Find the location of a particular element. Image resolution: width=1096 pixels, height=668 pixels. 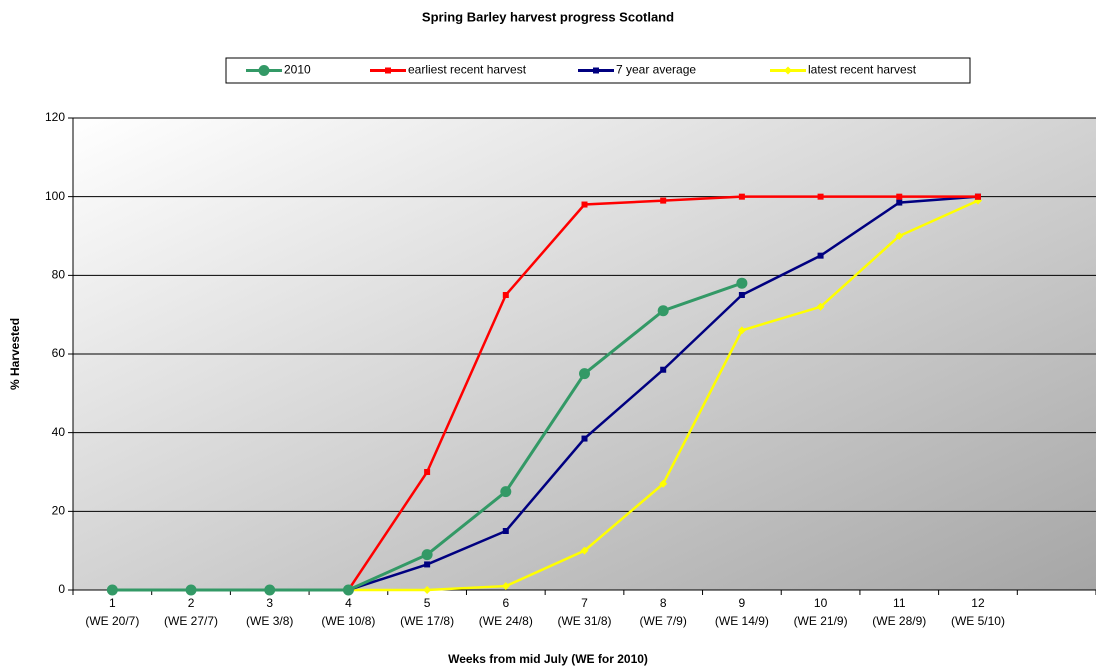

x-tick-label: 12 is located at coordinates (978, 603).